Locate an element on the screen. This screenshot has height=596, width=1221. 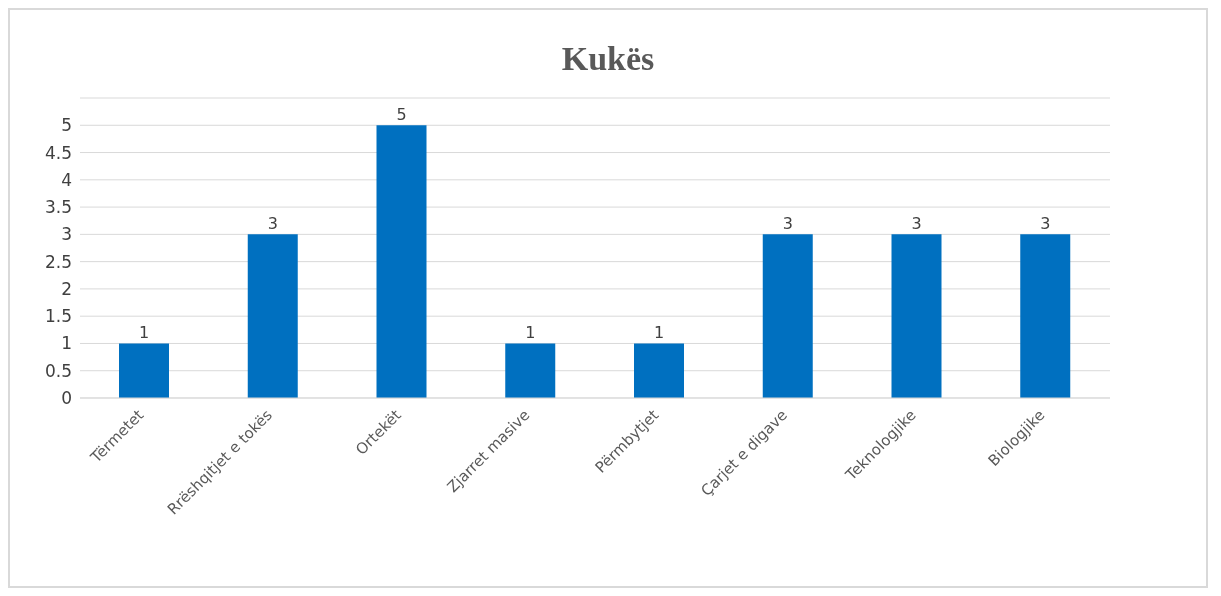
y-tick-label: 2 is located at coordinates (66, 288).